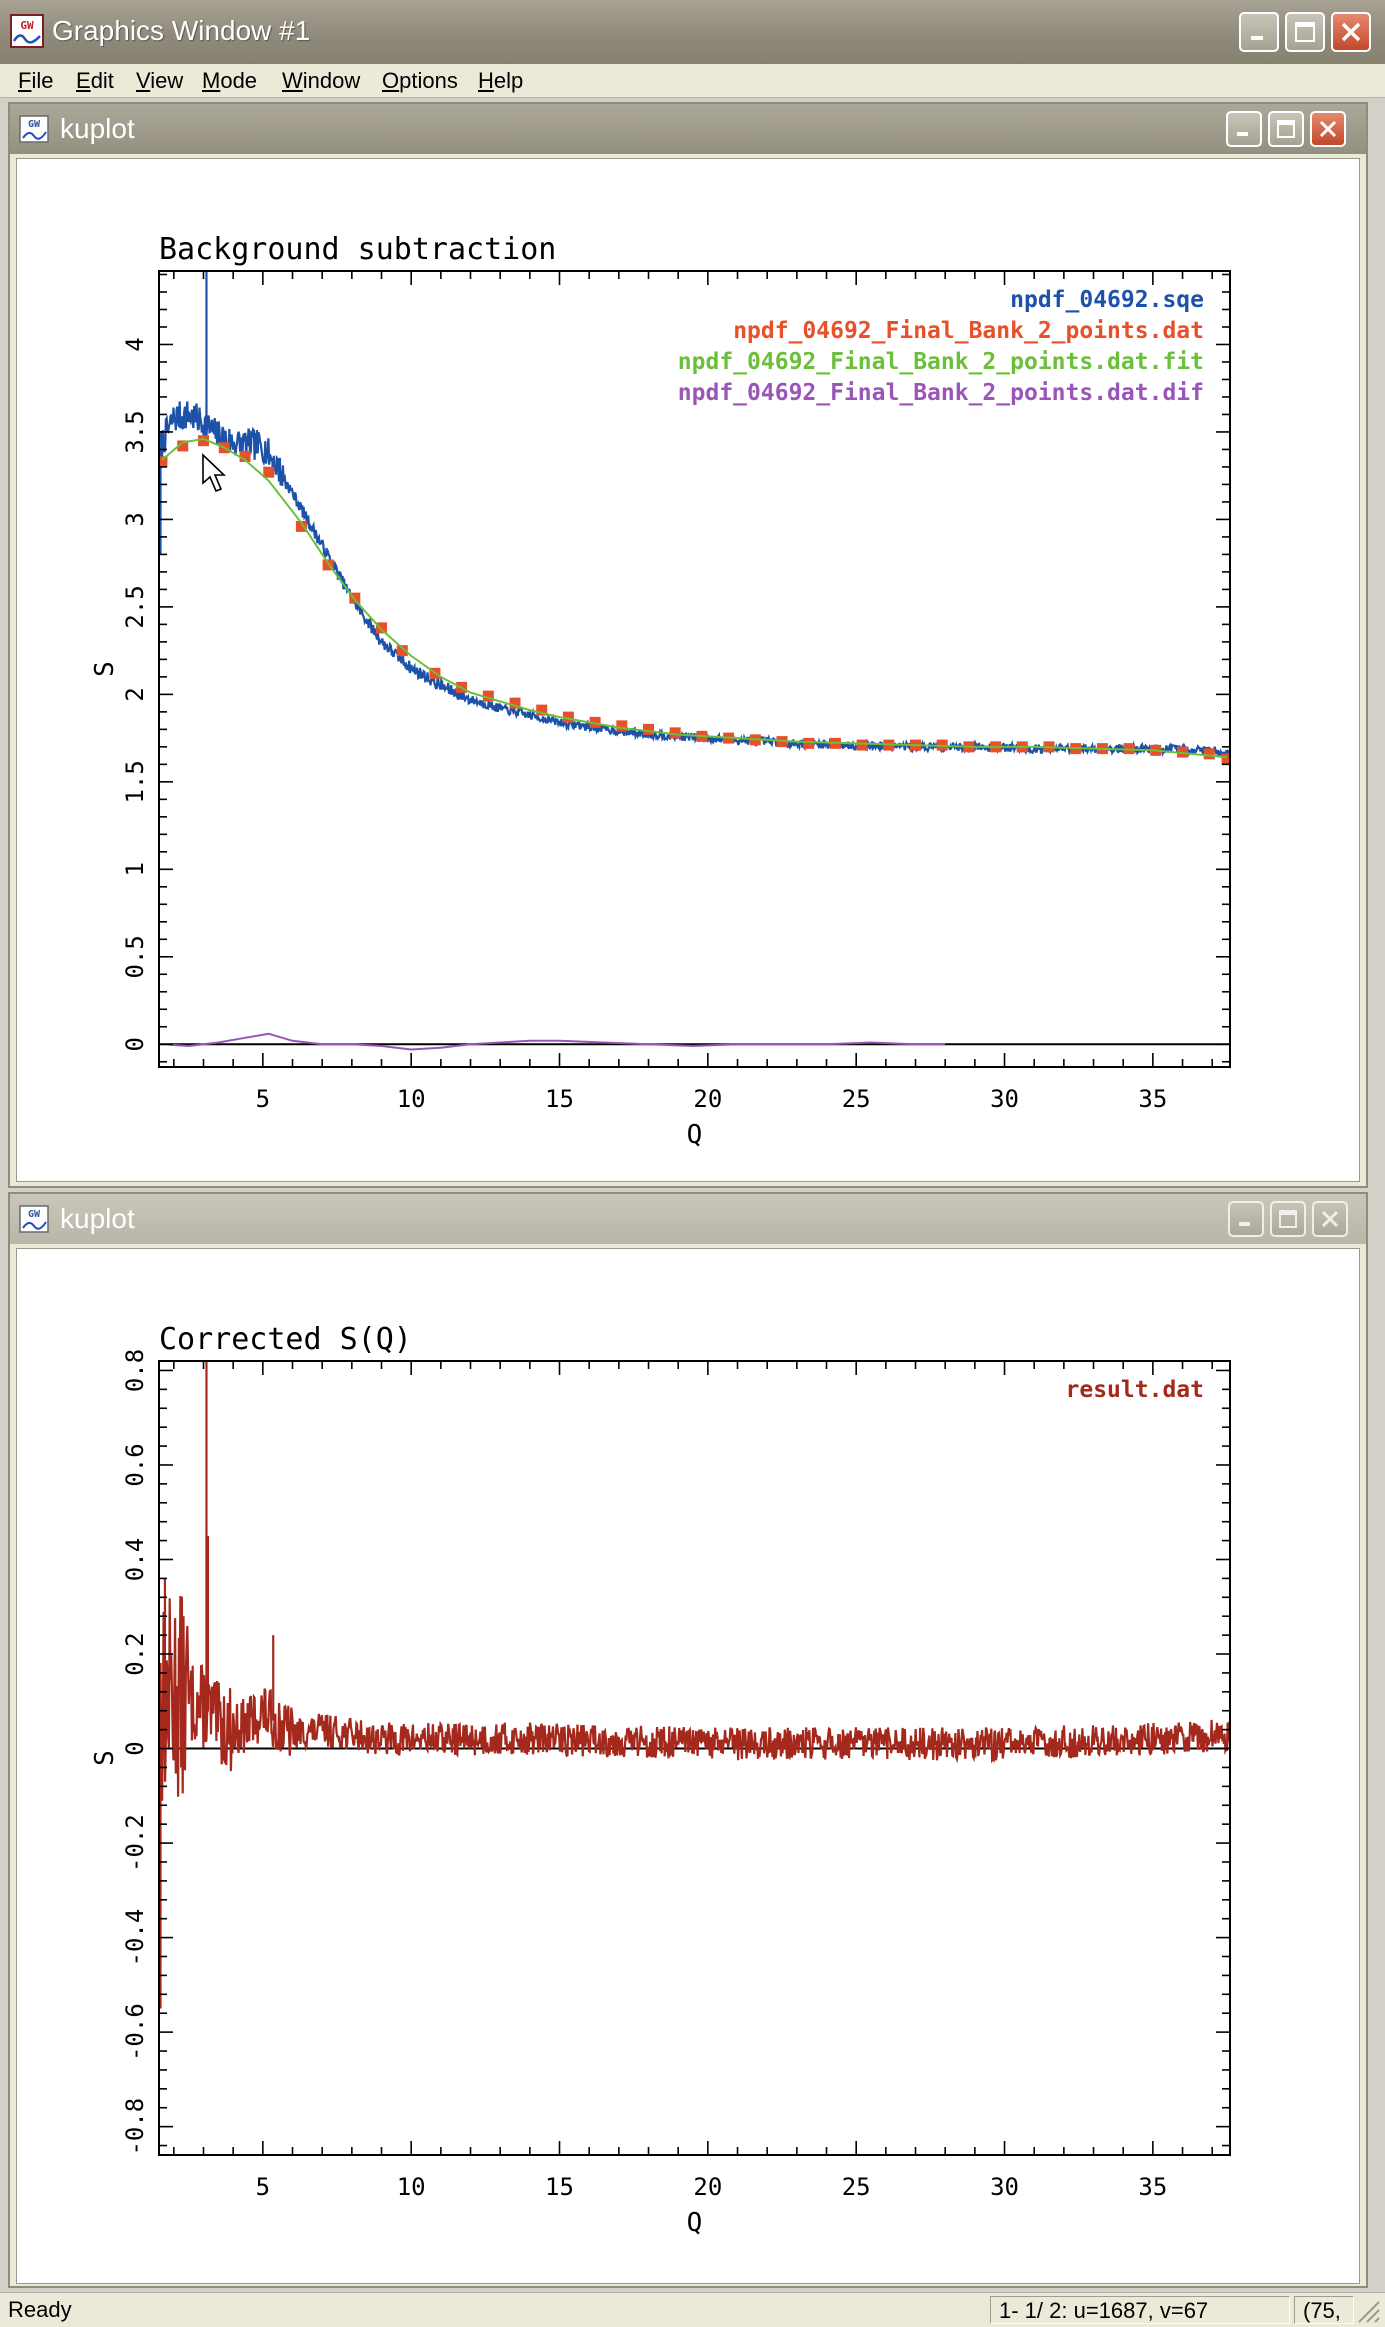 Image resolution: width=1385 pixels, height=2327 pixels. I want to click on y-tick-label: -0.6, so click(135, 2032).